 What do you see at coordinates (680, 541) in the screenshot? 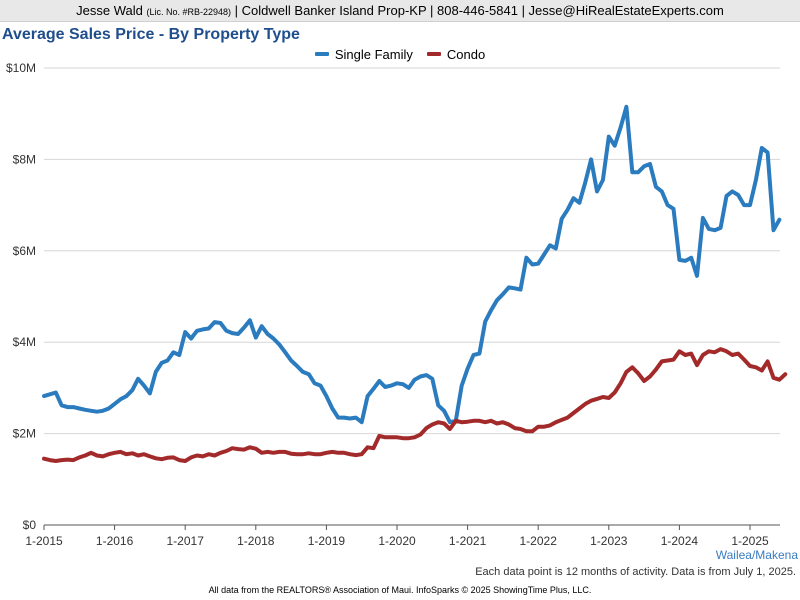
I see `x-tick-label: 1-2024` at bounding box center [680, 541].